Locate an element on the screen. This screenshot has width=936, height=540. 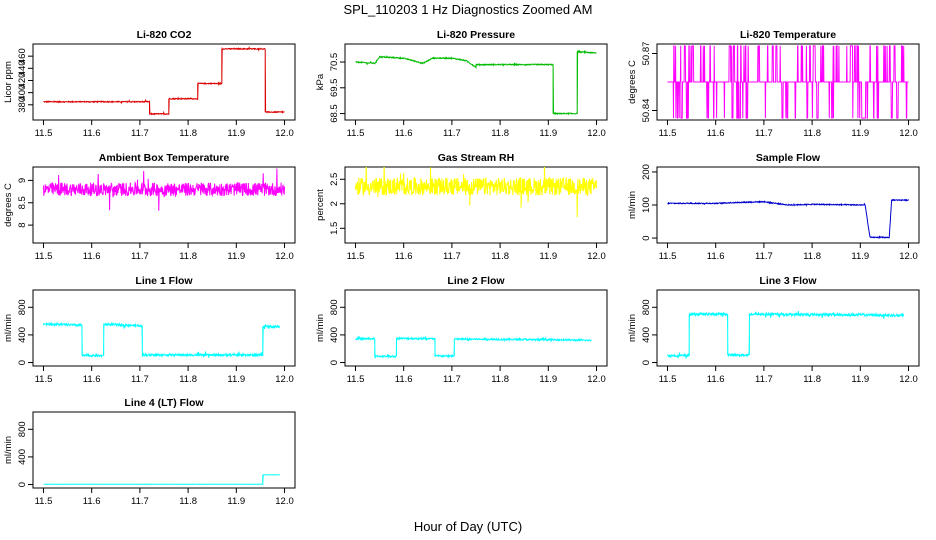
y-tick-label: 2 is located at coordinates (334, 203).